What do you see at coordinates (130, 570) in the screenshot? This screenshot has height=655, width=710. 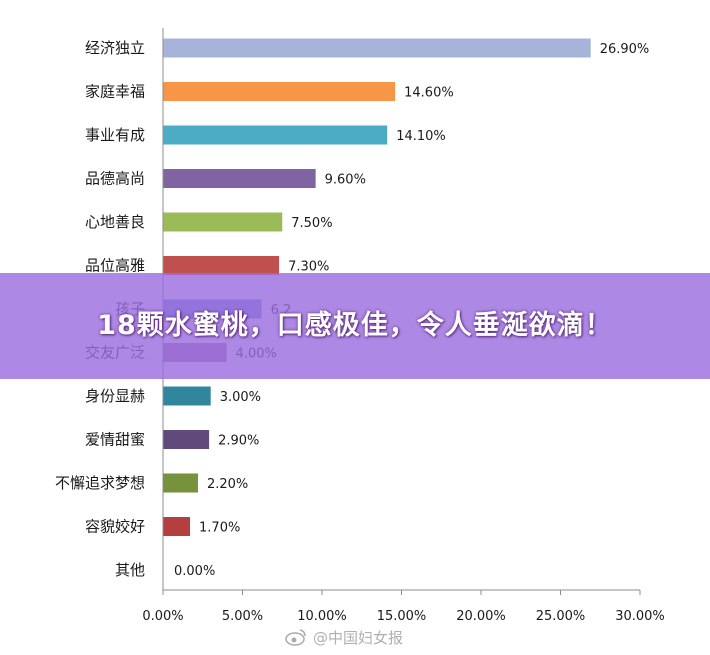 I see `category-label: 其他` at bounding box center [130, 570].